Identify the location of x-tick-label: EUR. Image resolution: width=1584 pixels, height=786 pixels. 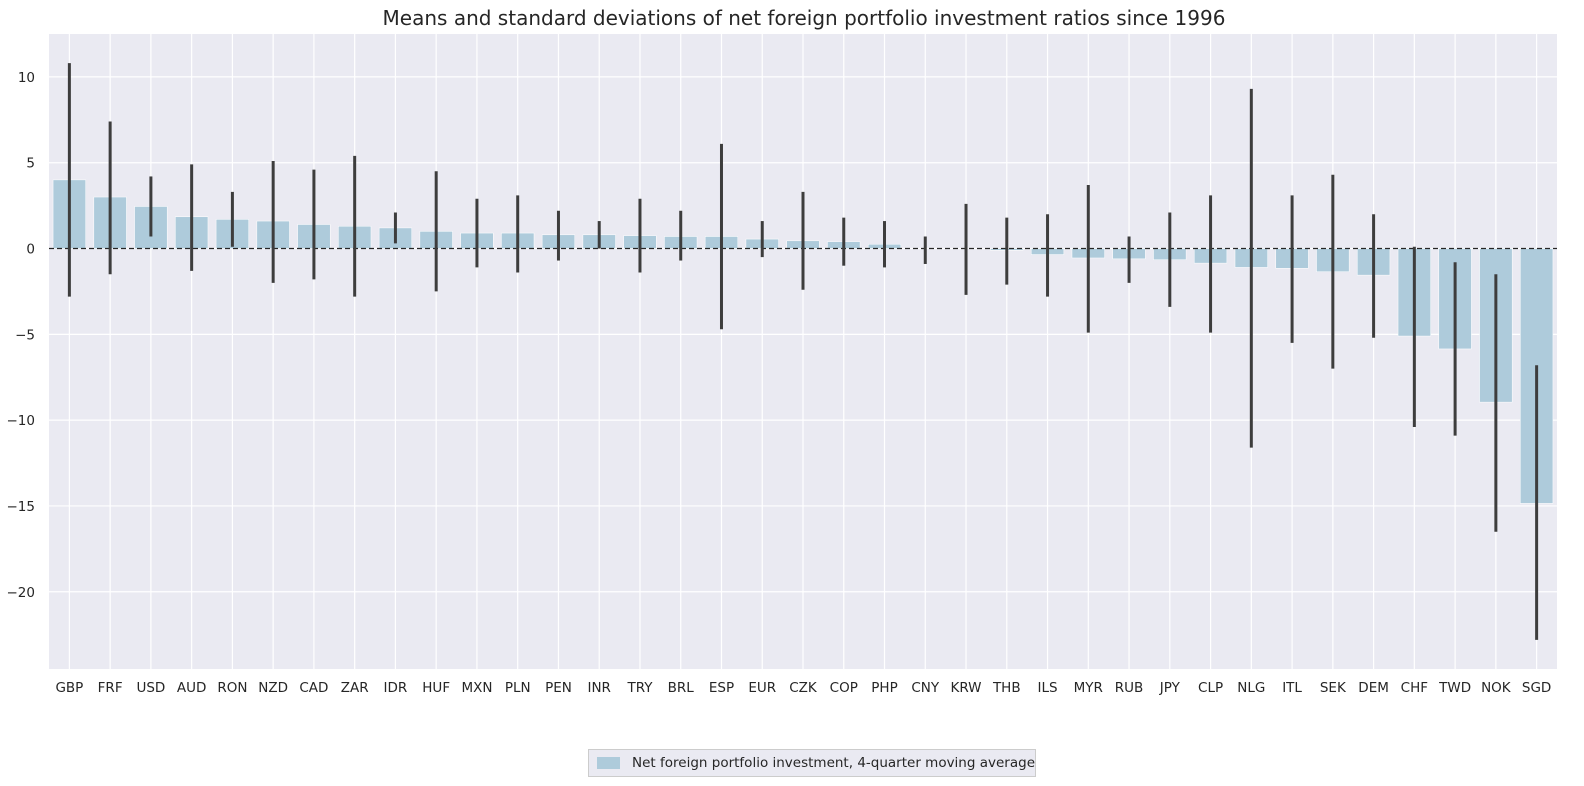
(762, 688).